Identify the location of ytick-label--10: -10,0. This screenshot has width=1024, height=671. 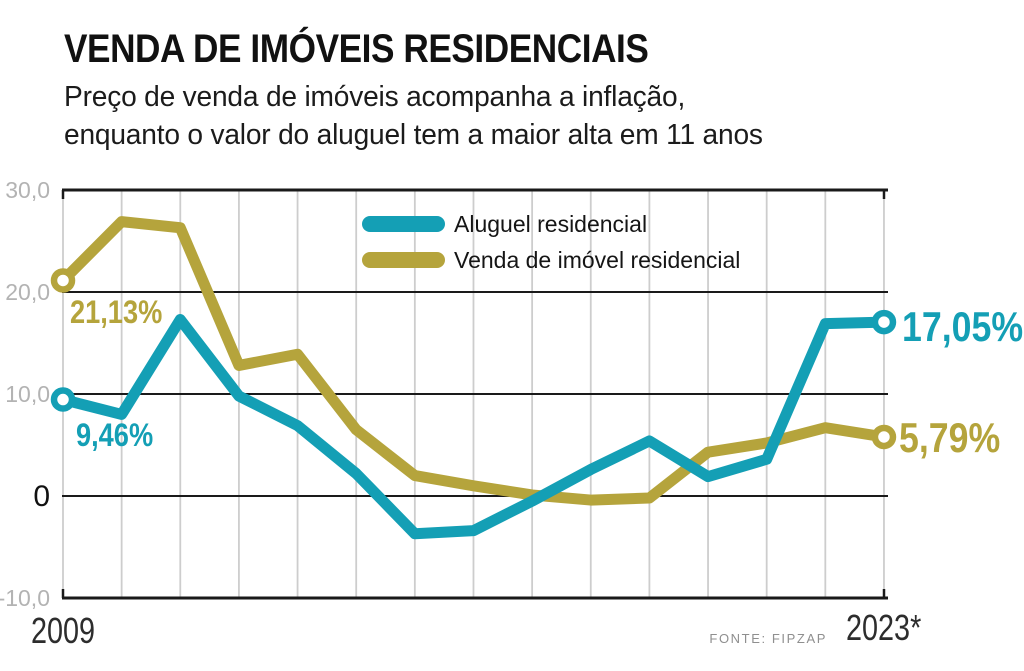
(25, 598).